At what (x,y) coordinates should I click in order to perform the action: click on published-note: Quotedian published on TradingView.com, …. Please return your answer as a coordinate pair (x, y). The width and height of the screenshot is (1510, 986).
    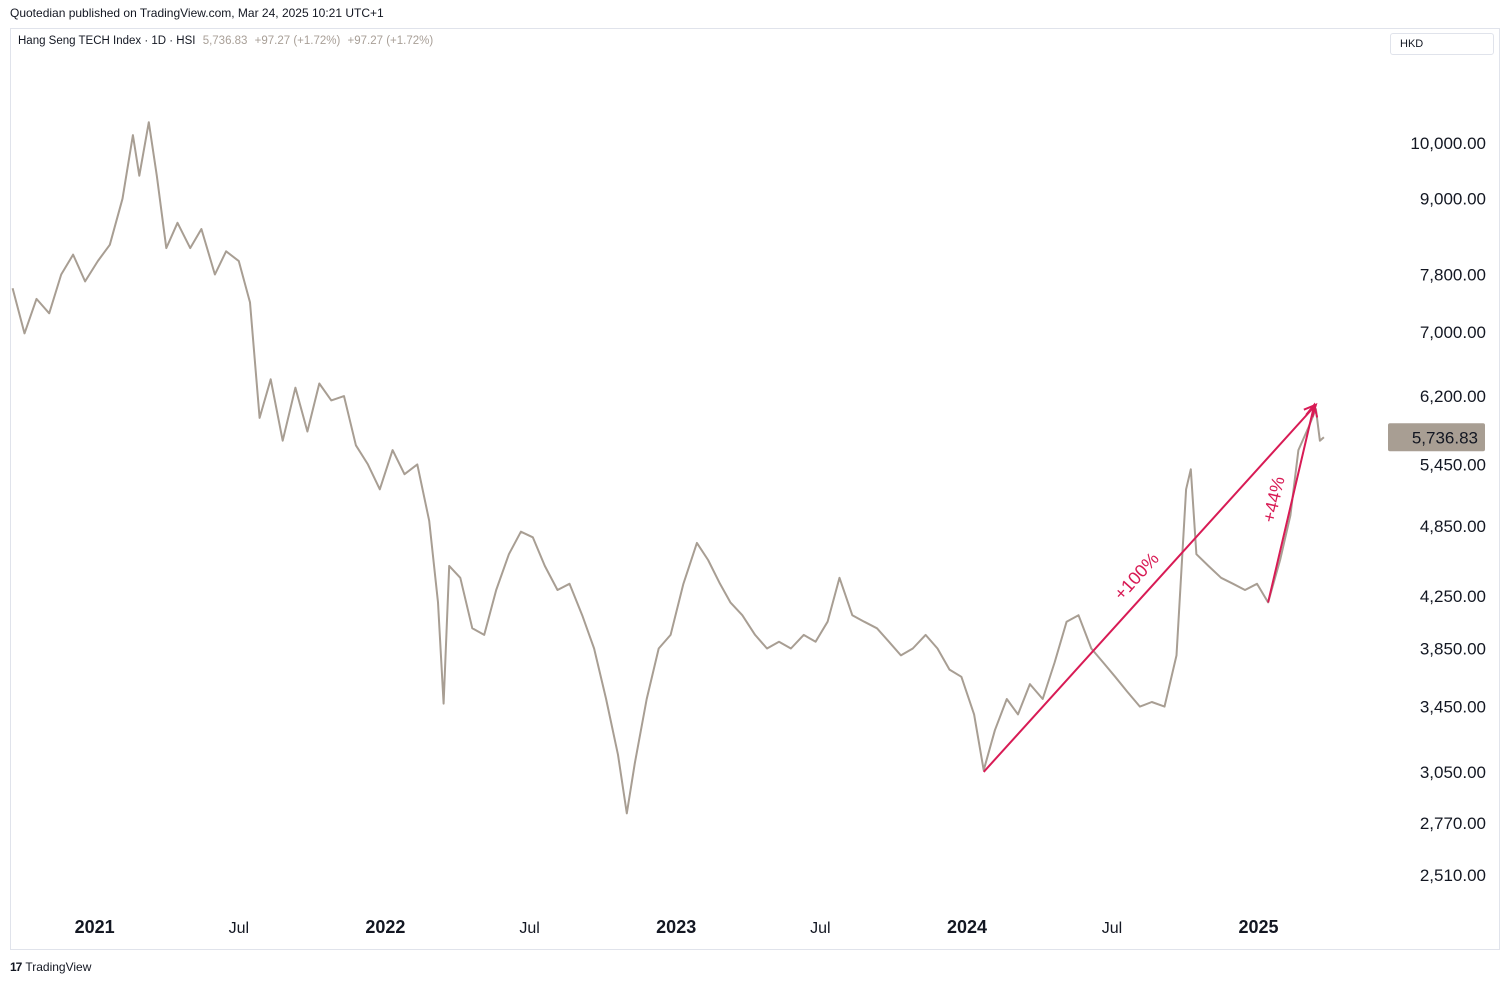
    Looking at the image, I should click on (197, 13).